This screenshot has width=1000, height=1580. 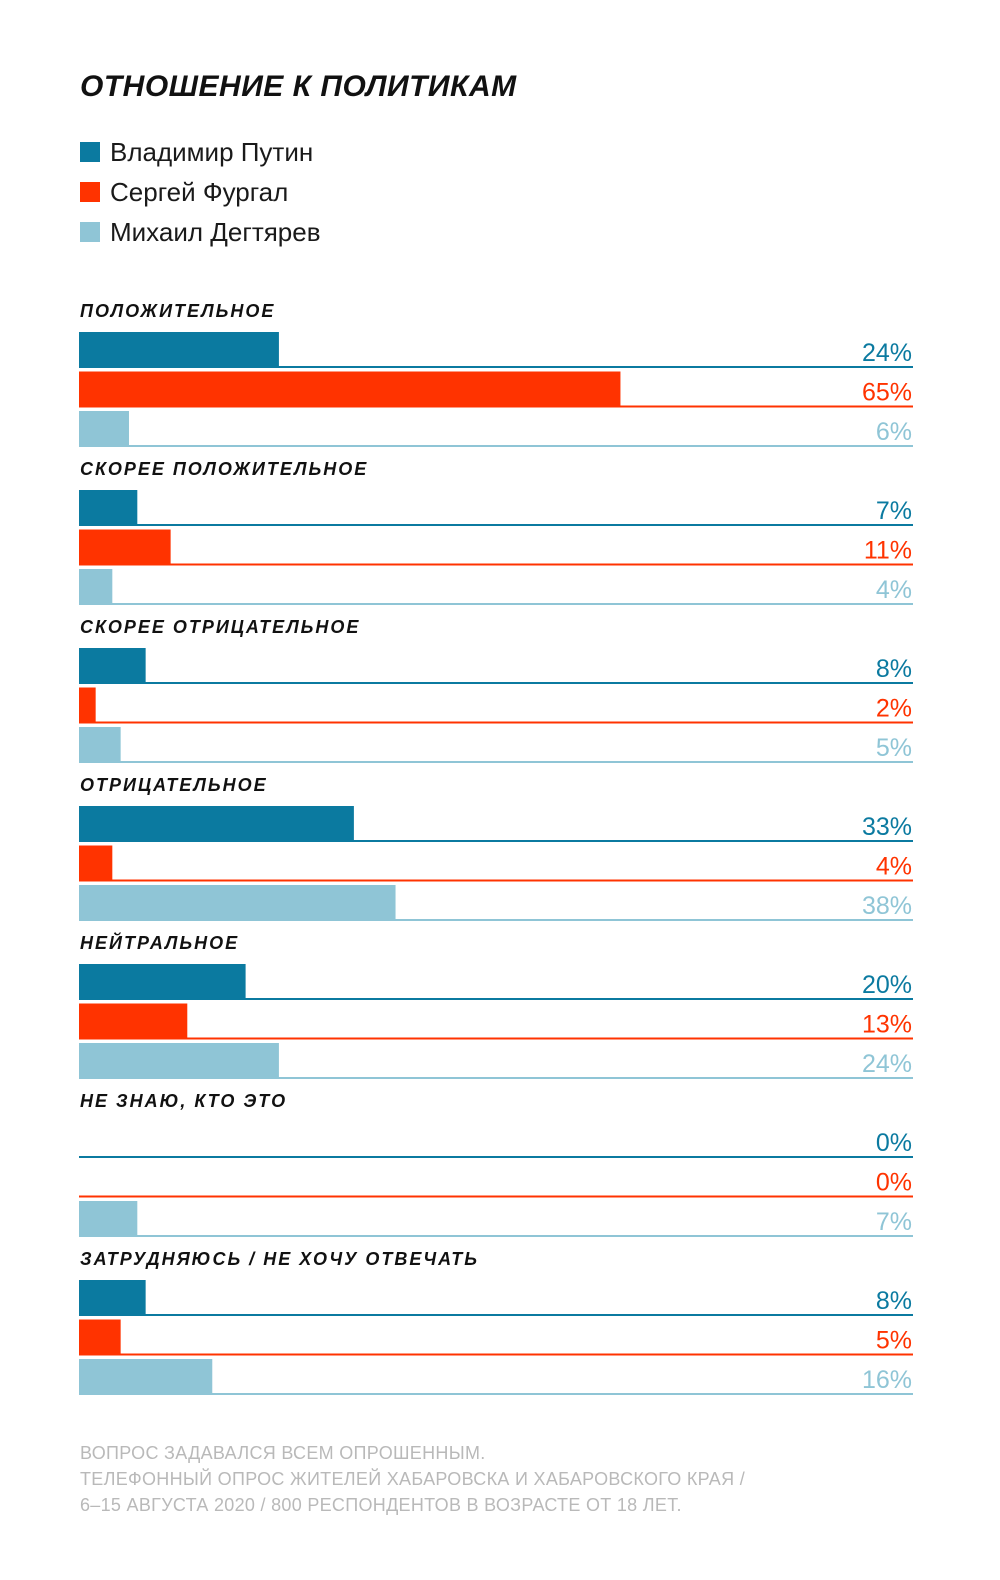 I want to click on legend-swatch-degtyarev, so click(x=90, y=232).